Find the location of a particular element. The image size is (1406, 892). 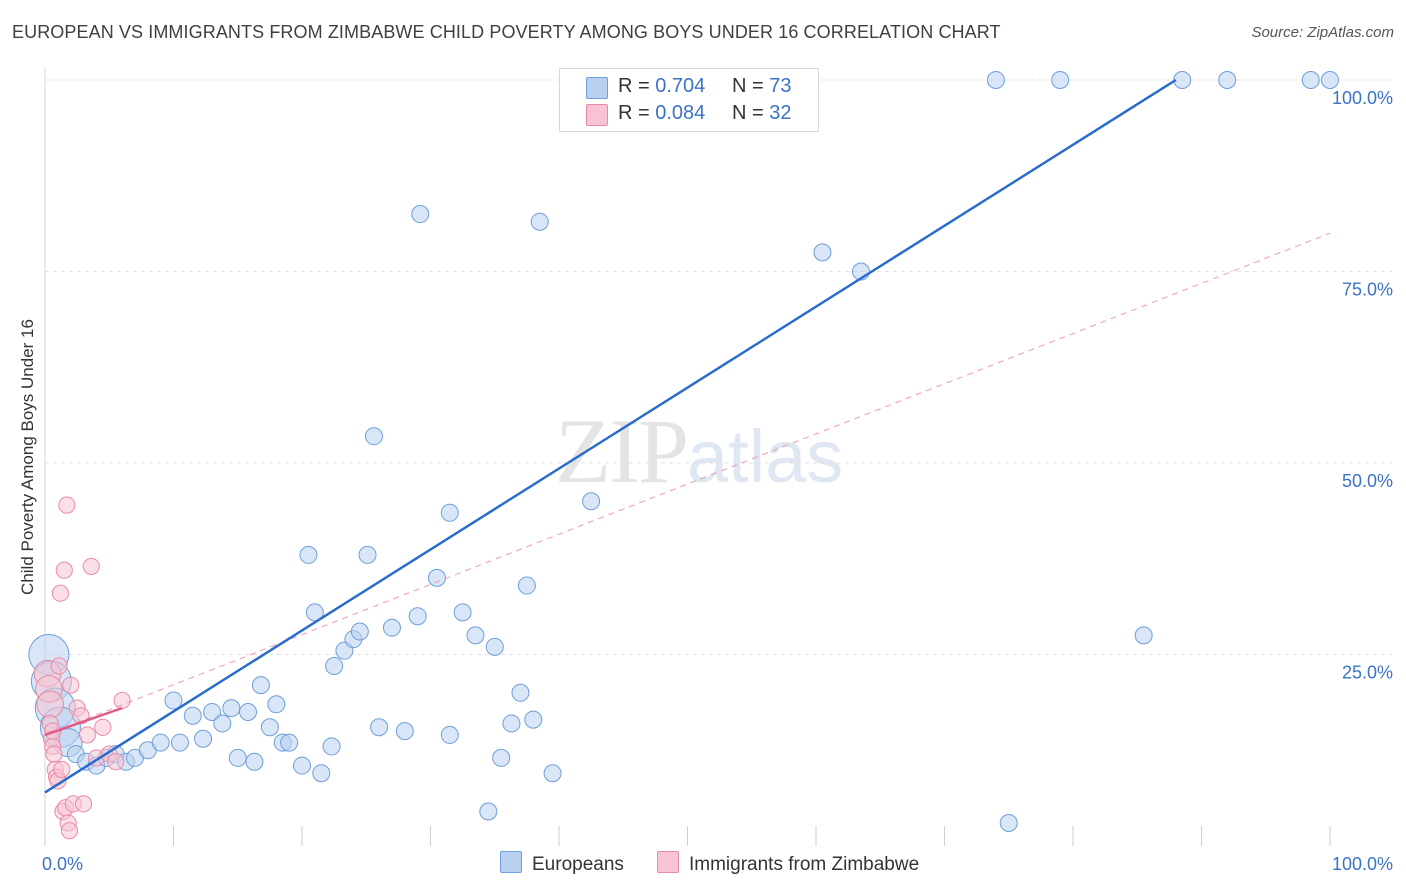

y-axis-label: Child Poverty Among Boys Under 16 is located at coordinates (27, 457).